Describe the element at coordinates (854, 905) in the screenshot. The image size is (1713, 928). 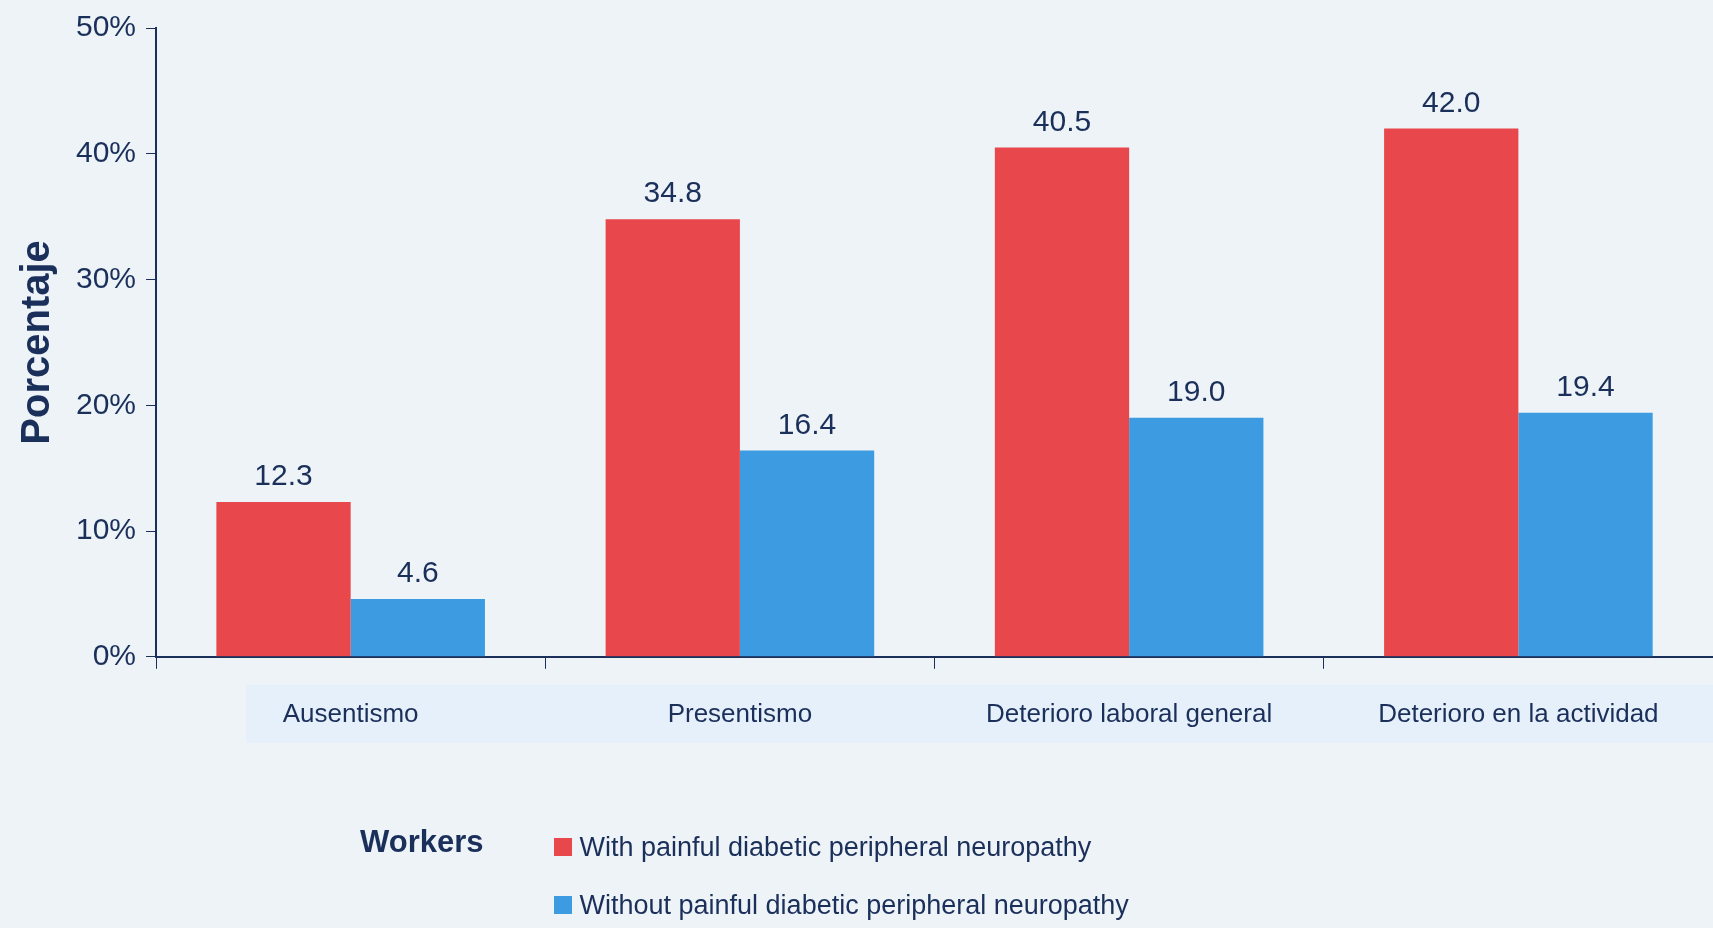
I see `legend-label: Without painful diabetic peripheral neuropathy` at that location.